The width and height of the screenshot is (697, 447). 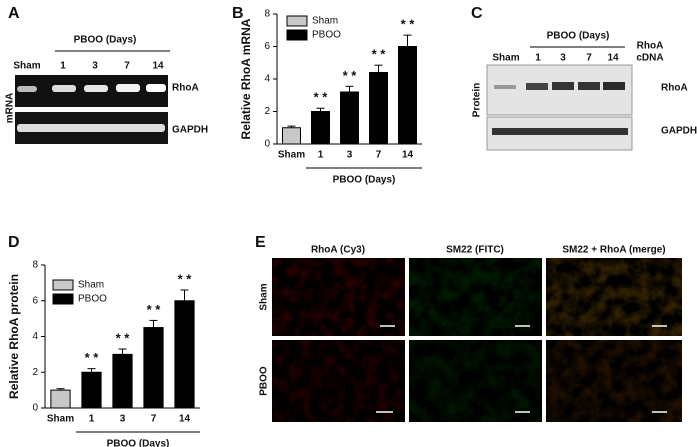 What do you see at coordinates (264, 296) in the screenshot?
I see `row-label: Sham` at bounding box center [264, 296].